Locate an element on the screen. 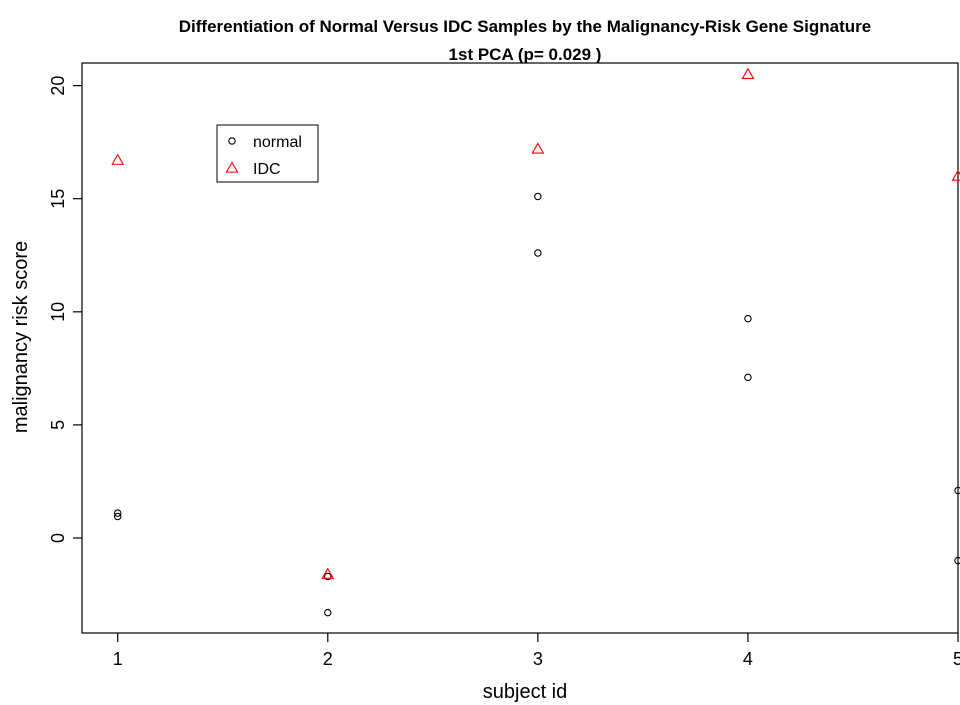  y-tick-label: 20 is located at coordinates (58, 86).